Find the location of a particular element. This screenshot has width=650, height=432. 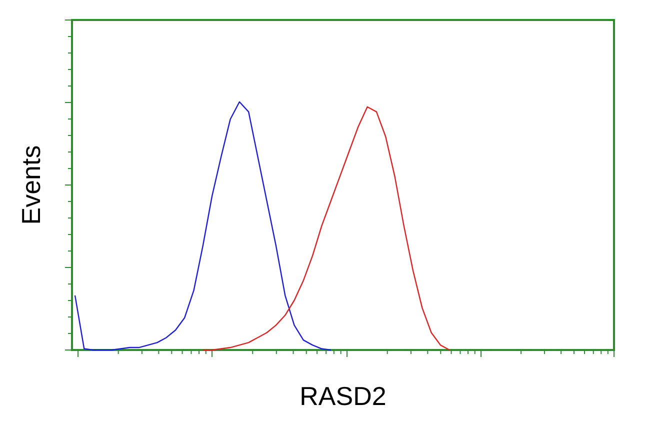

y-axis-title: Events is located at coordinates (31, 185).